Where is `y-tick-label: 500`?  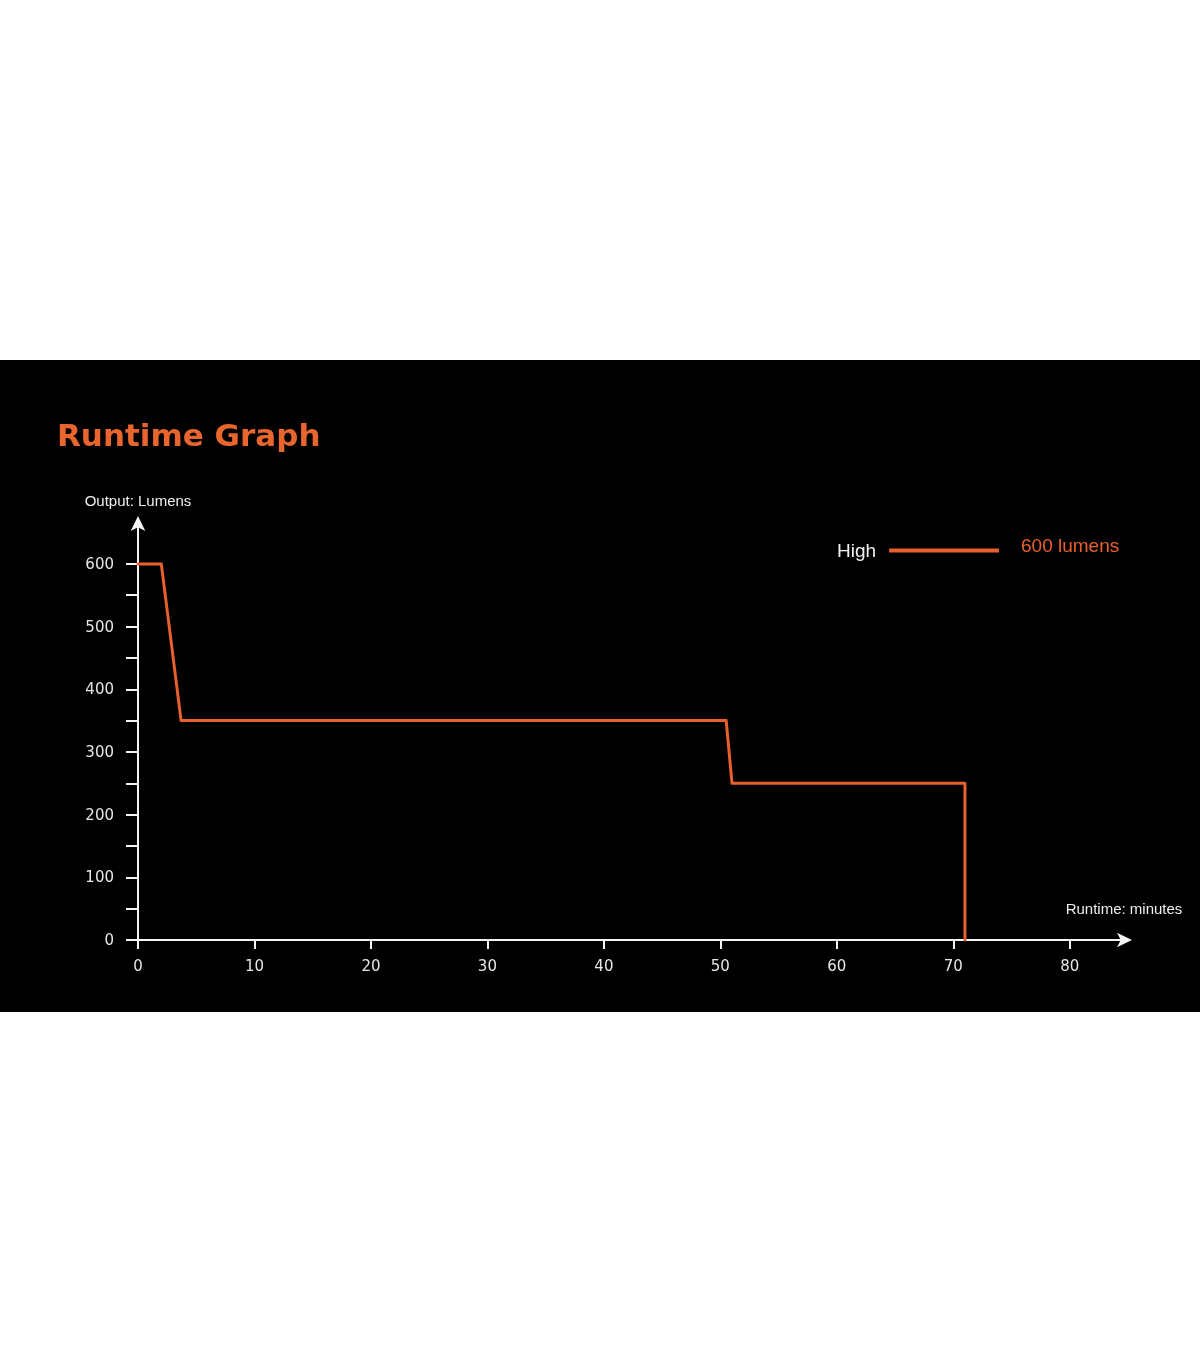 y-tick-label: 500 is located at coordinates (99, 626).